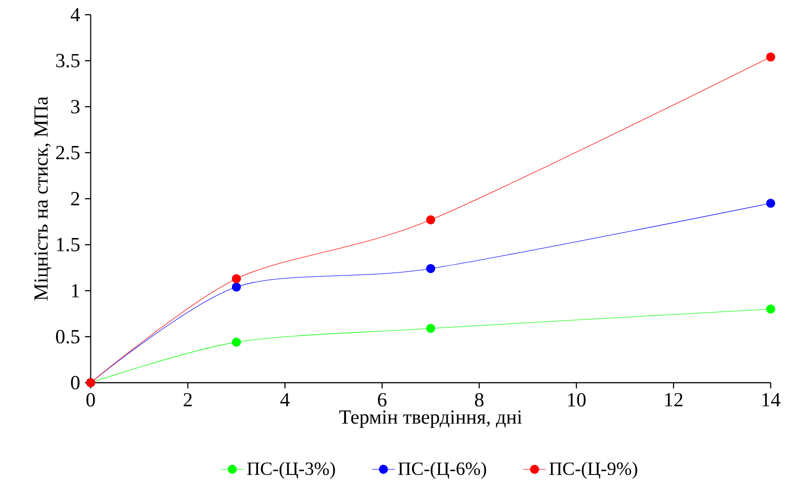 This screenshot has height=480, width=785. I want to click on x-axis-title: Термін твердіння, дні, so click(430, 419).